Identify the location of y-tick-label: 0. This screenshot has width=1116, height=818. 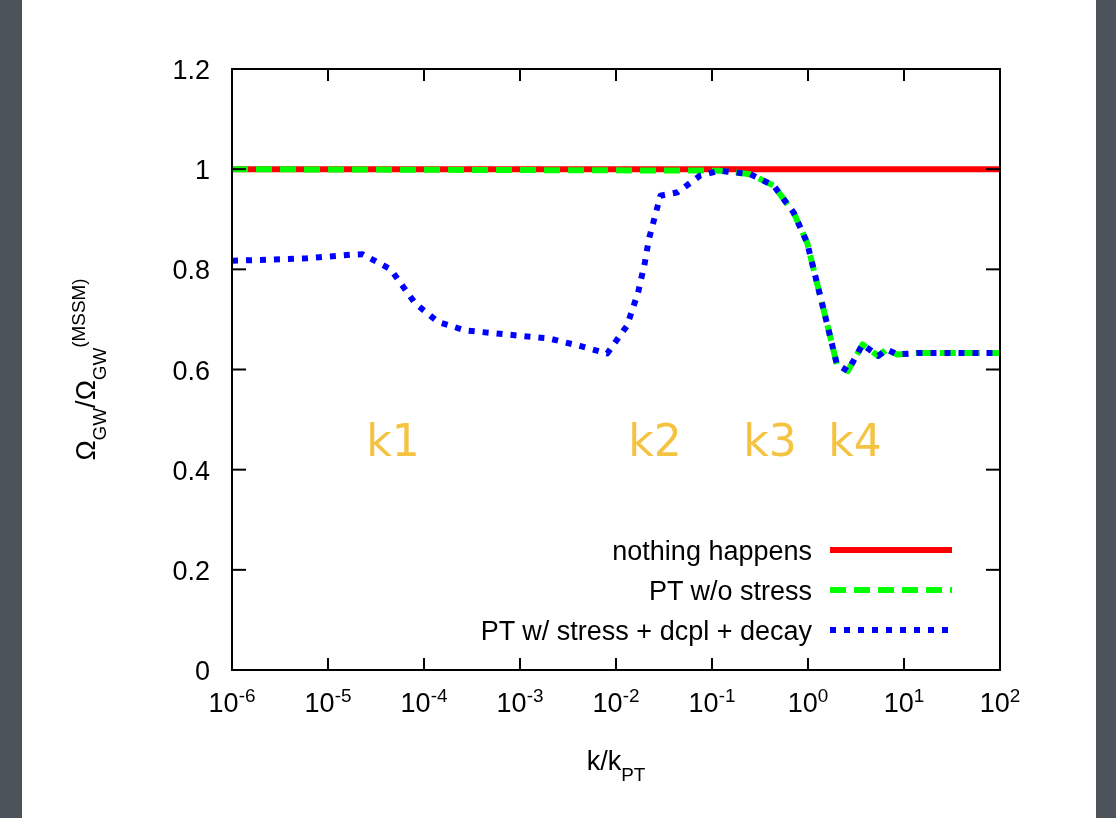
(202, 671).